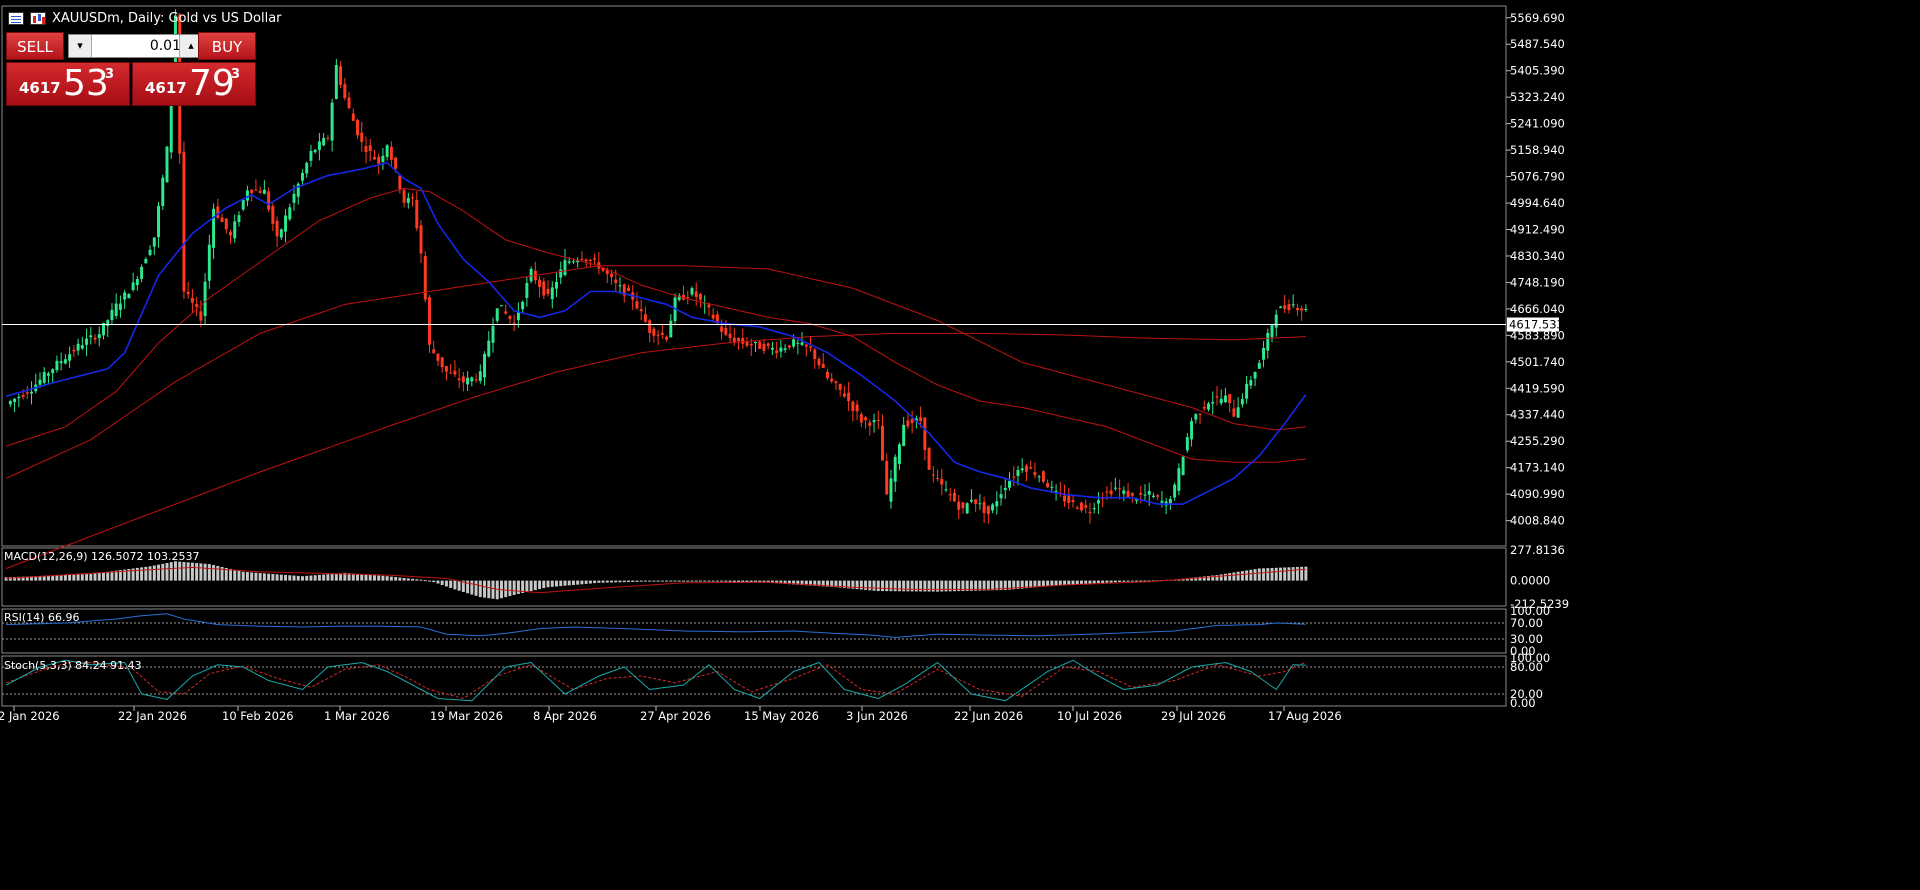  I want to click on buy-button: BUY, so click(227, 46).